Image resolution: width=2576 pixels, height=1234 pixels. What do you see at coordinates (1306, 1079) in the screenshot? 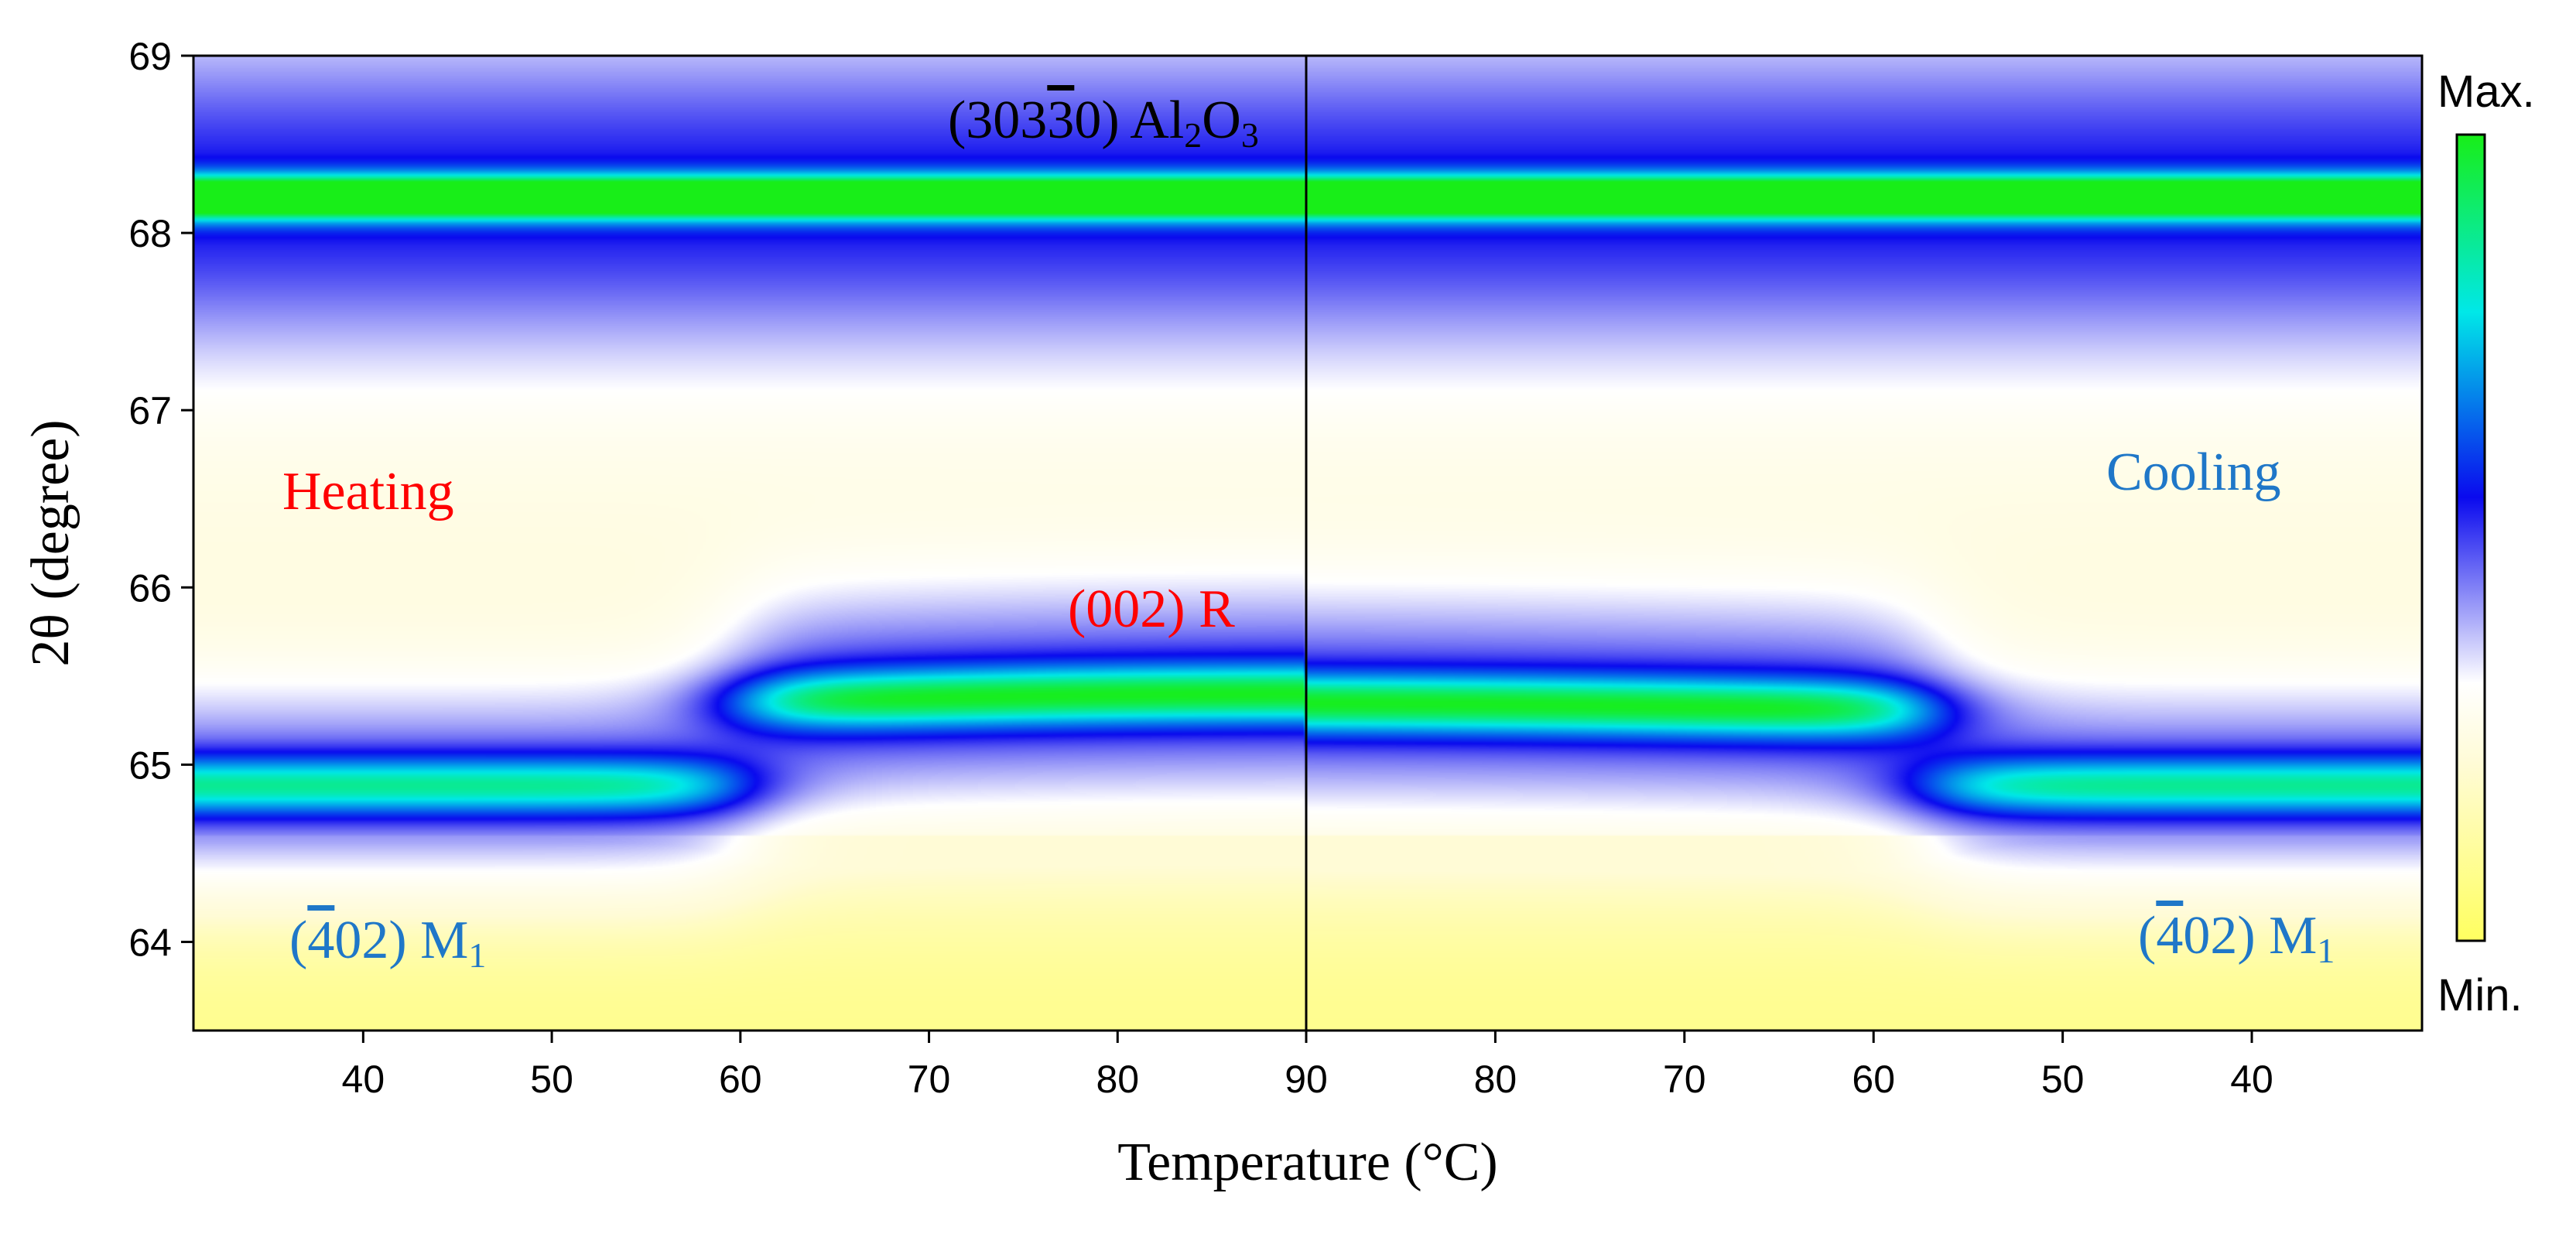
I see `x-tick-label: 90` at bounding box center [1306, 1079].